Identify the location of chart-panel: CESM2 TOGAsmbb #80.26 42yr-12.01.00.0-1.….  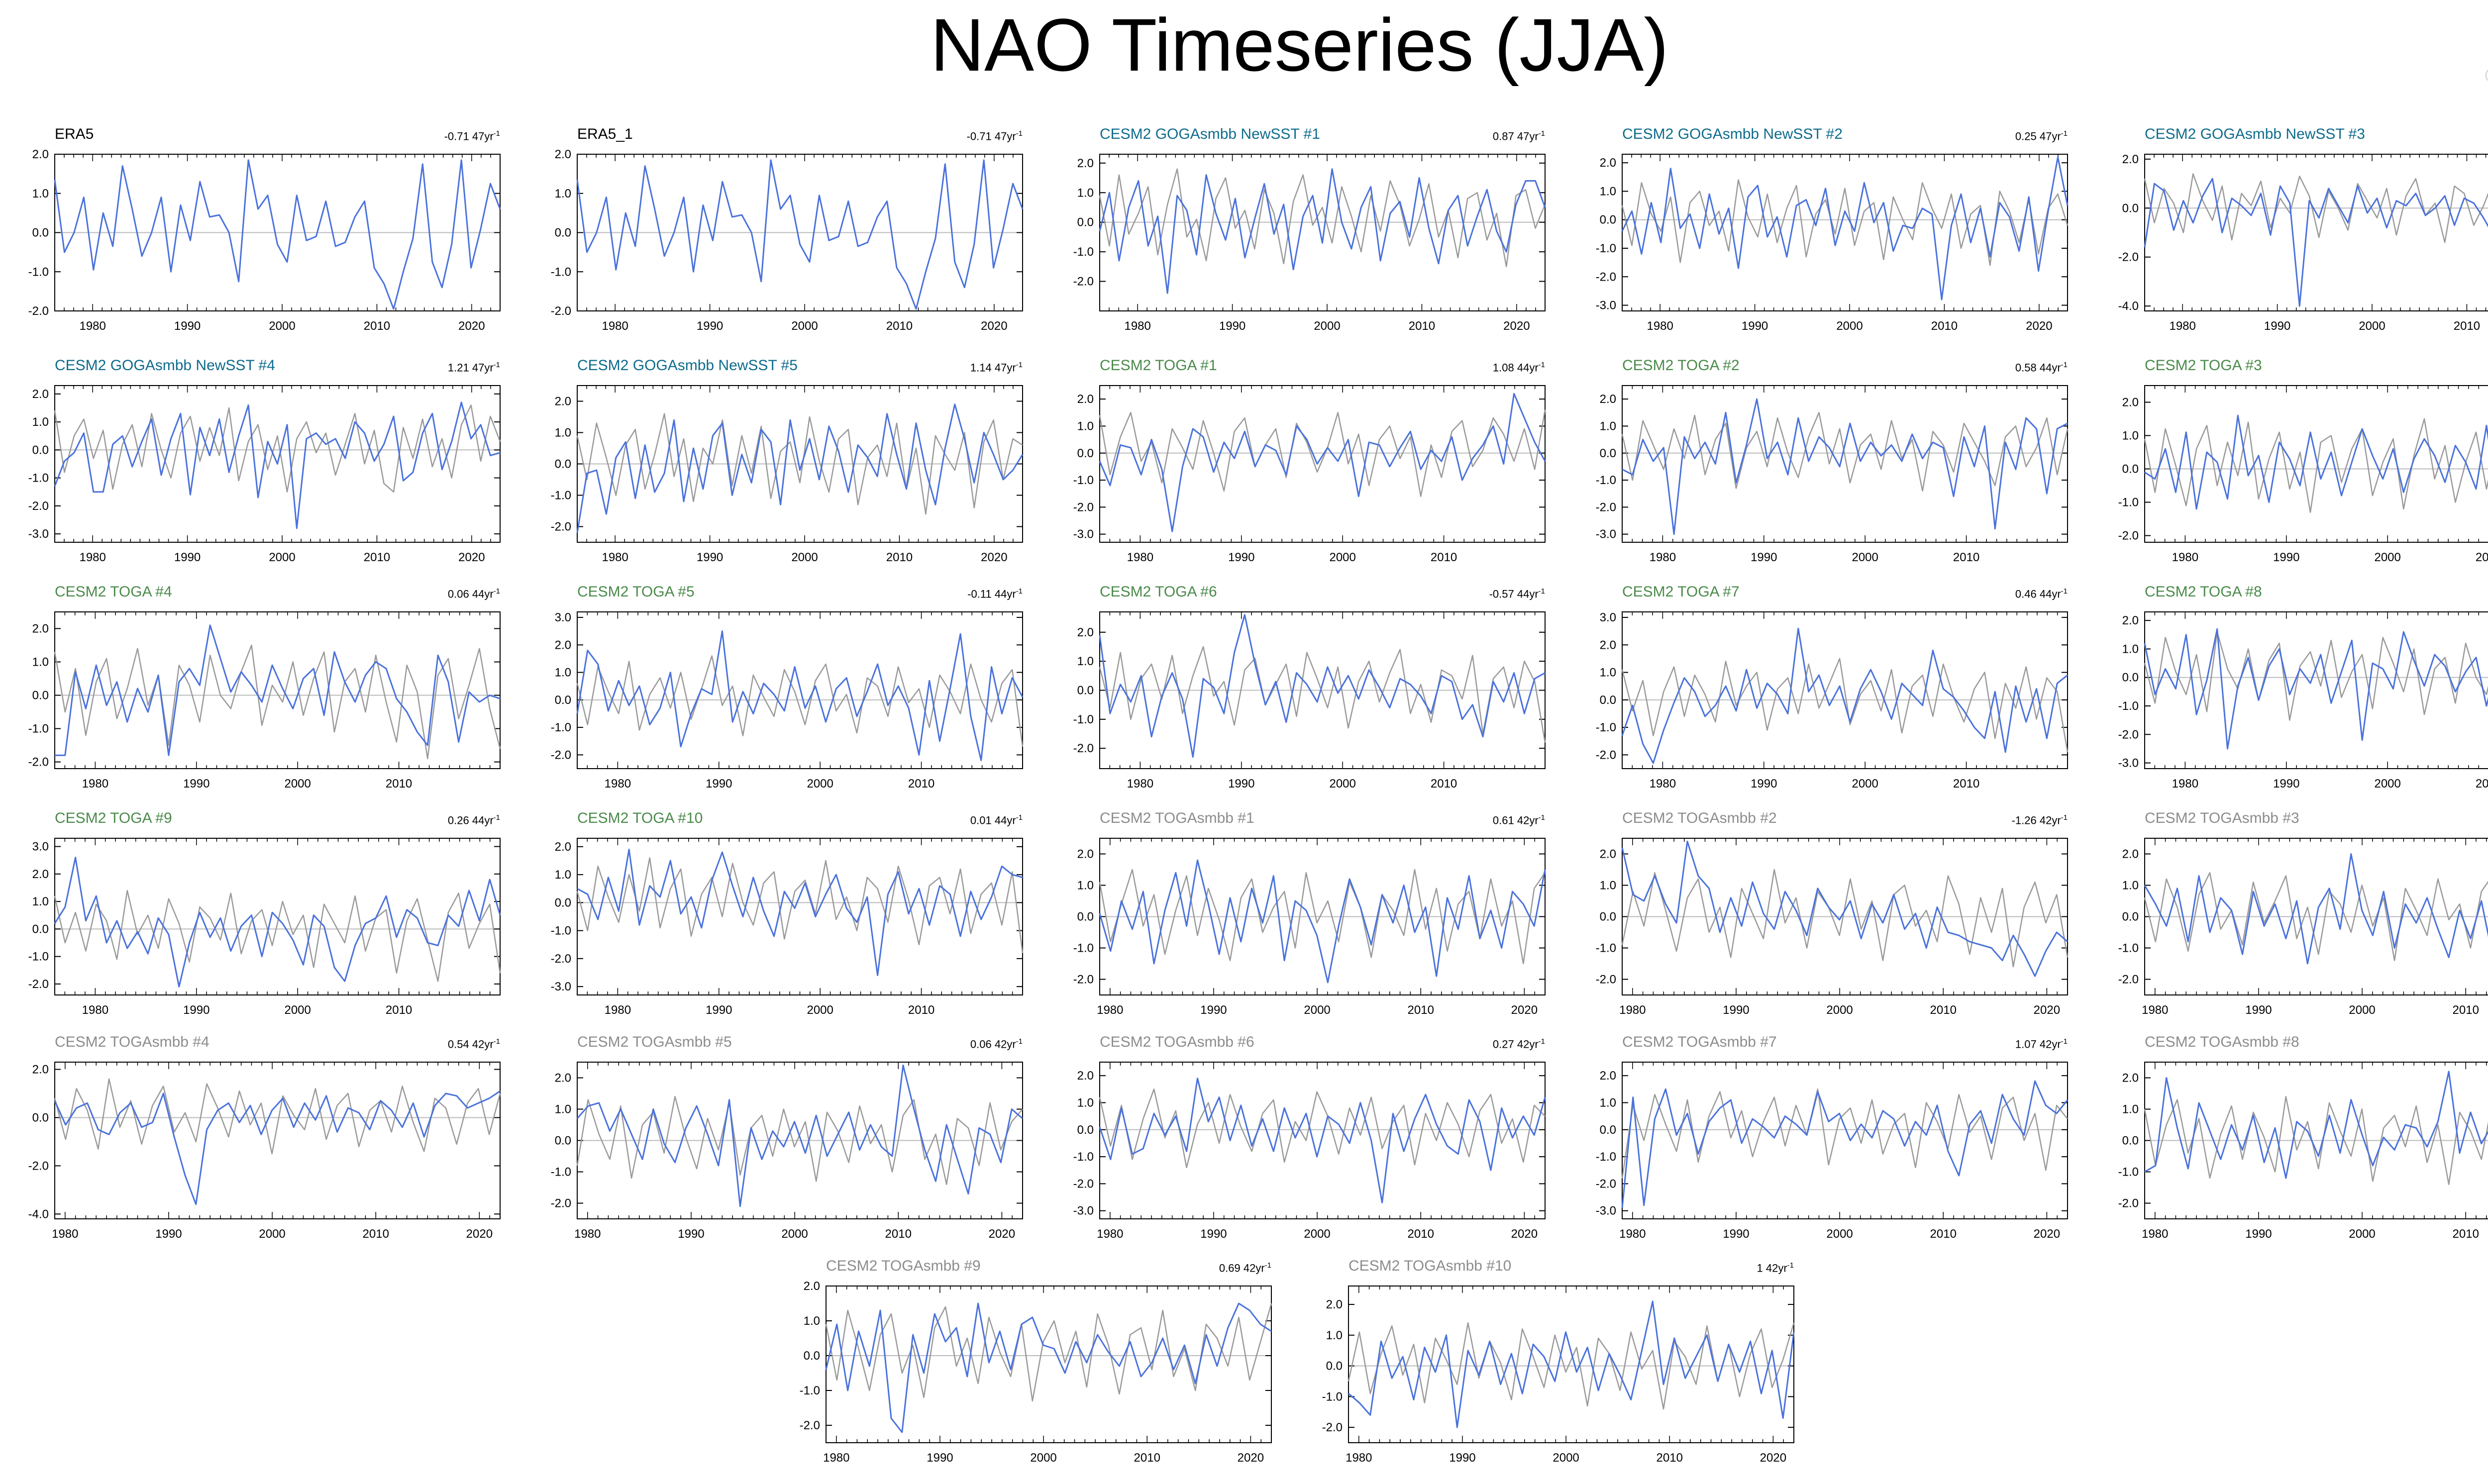
(2291, 1137).